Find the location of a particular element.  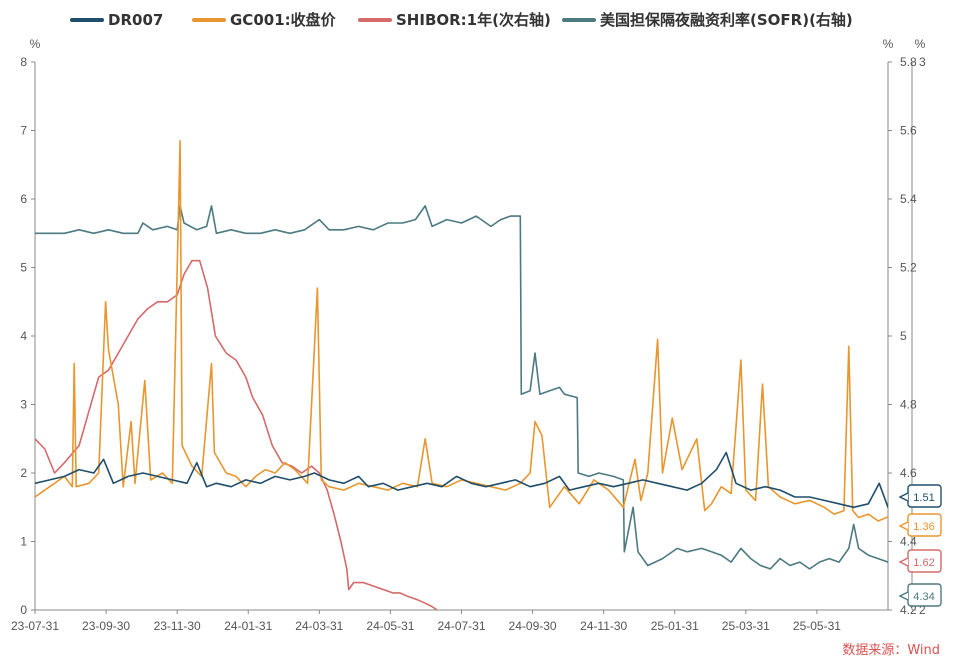

legend-item-1: GC001:收盘价 is located at coordinates (264, 20).